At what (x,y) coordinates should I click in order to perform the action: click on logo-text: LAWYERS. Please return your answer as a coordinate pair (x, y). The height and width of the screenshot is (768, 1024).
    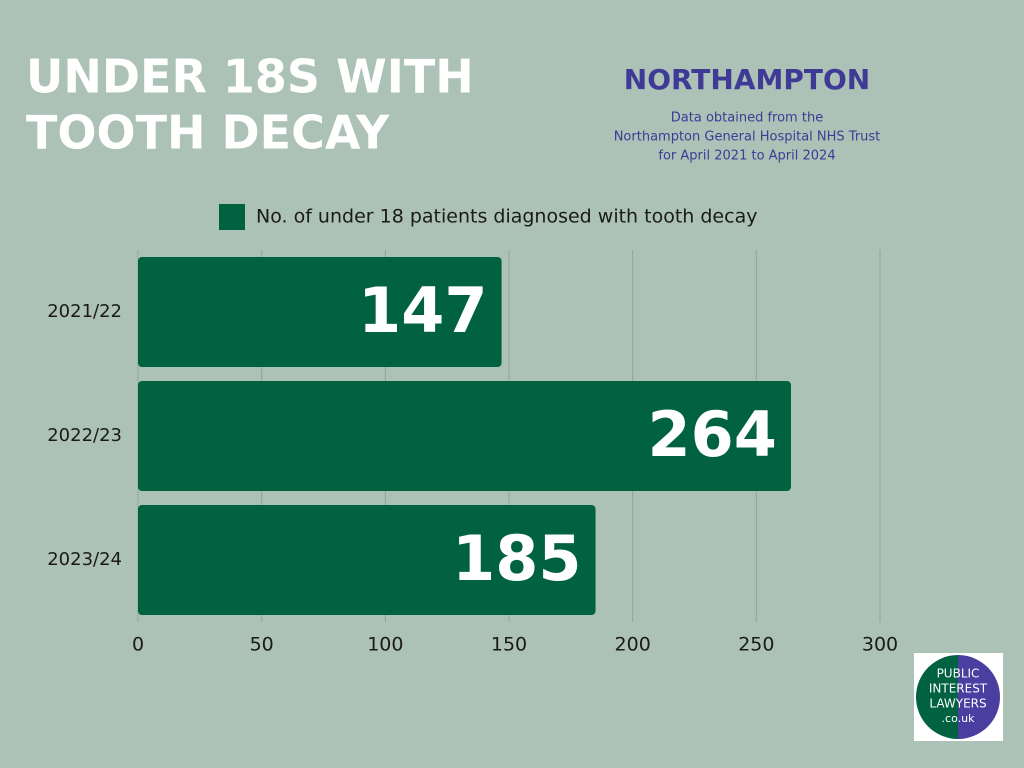
    Looking at the image, I should click on (957, 704).